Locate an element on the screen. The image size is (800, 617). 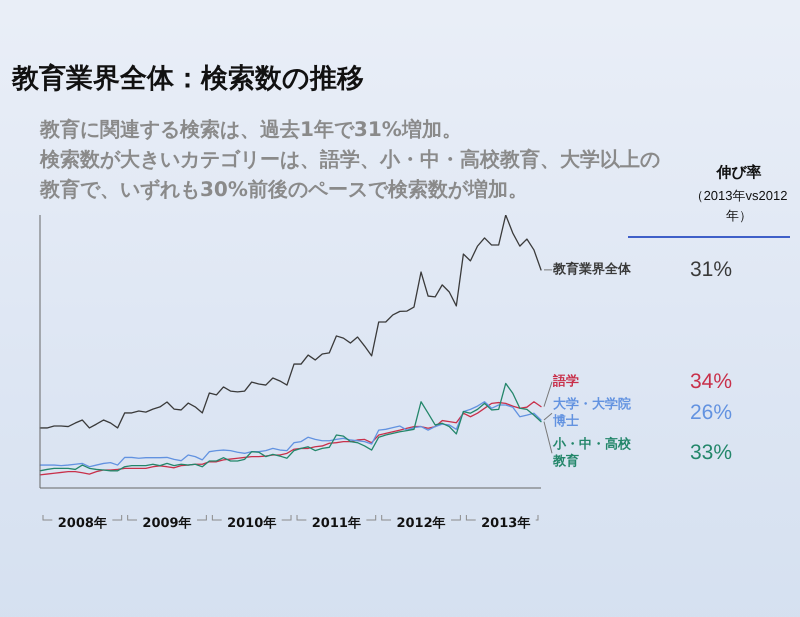
x-tick-label: 2012年 is located at coordinates (421, 523).